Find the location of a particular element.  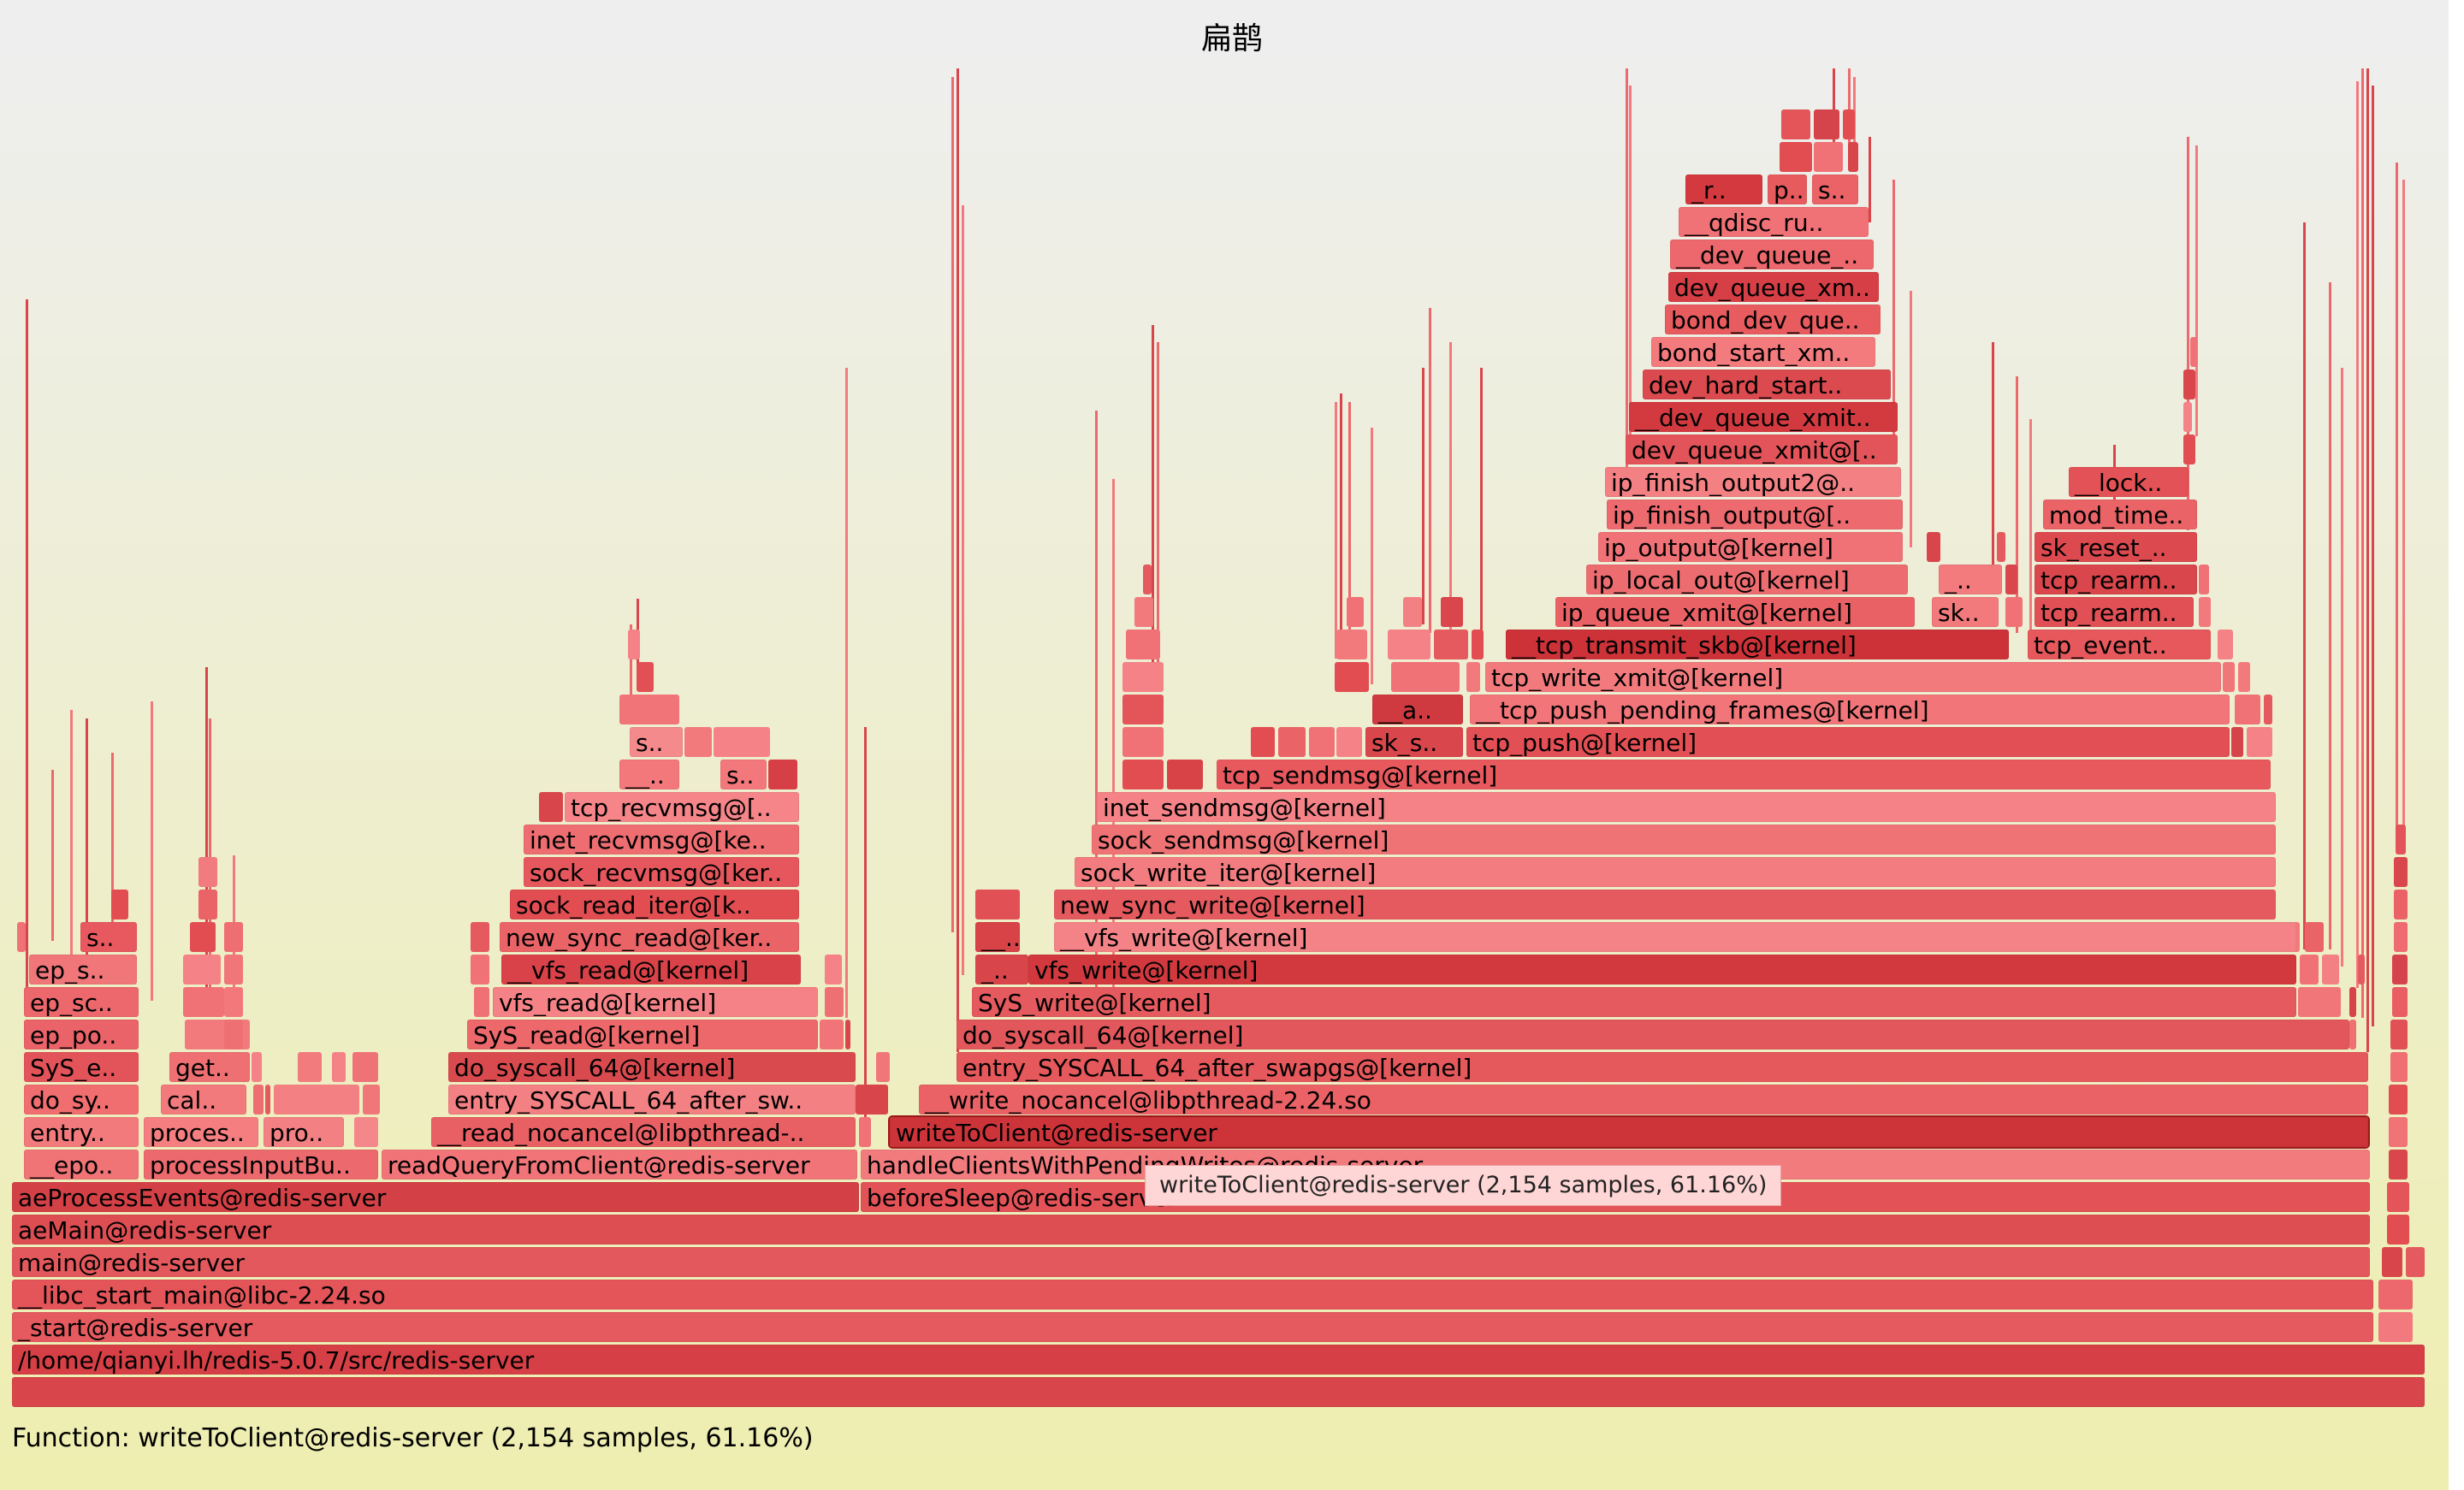

stack-frame: pro.. is located at coordinates (304, 1132).